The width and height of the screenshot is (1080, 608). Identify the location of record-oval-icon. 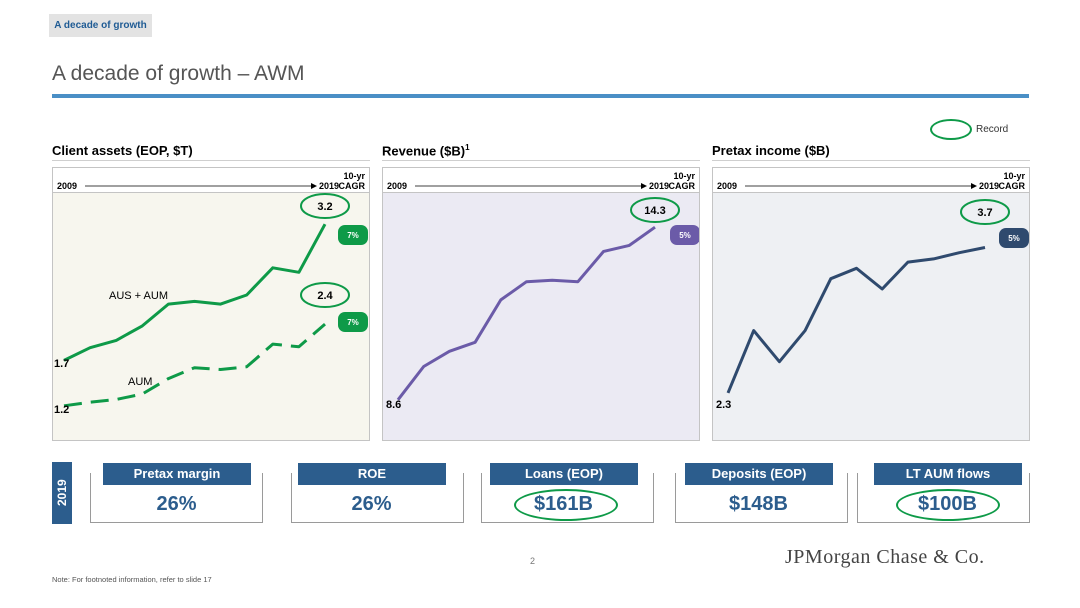
(951, 129).